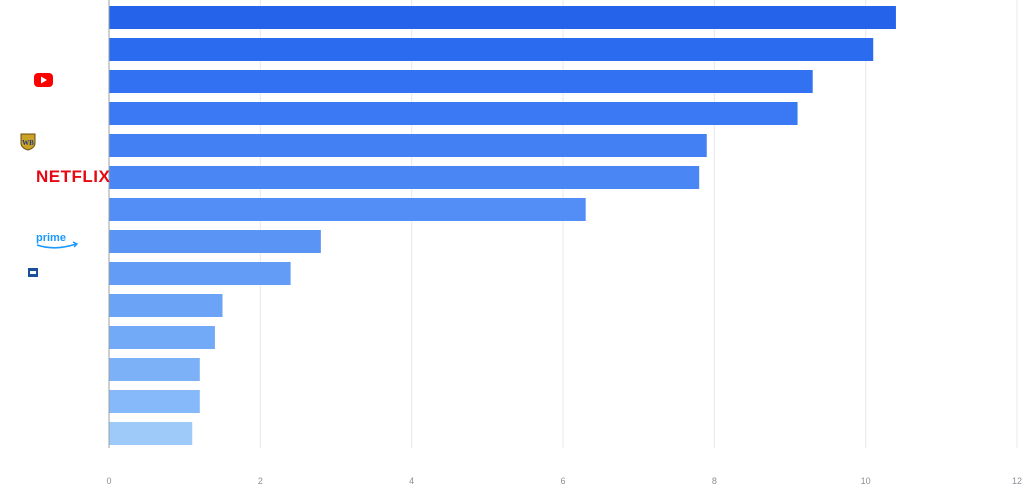 The height and width of the screenshot is (487, 1023). Describe the element at coordinates (714, 481) in the screenshot. I see `x-tick-label: 8` at that location.